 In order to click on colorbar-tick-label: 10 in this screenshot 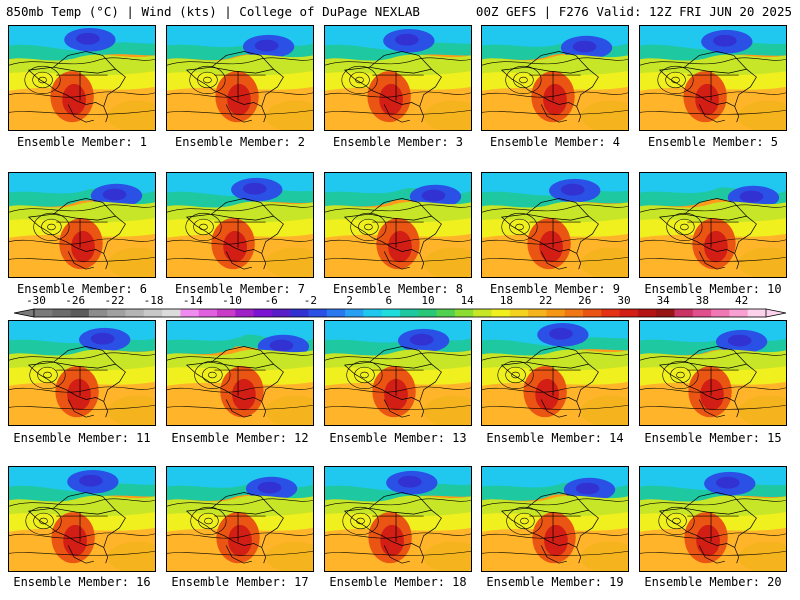, I will do `click(428, 300)`.